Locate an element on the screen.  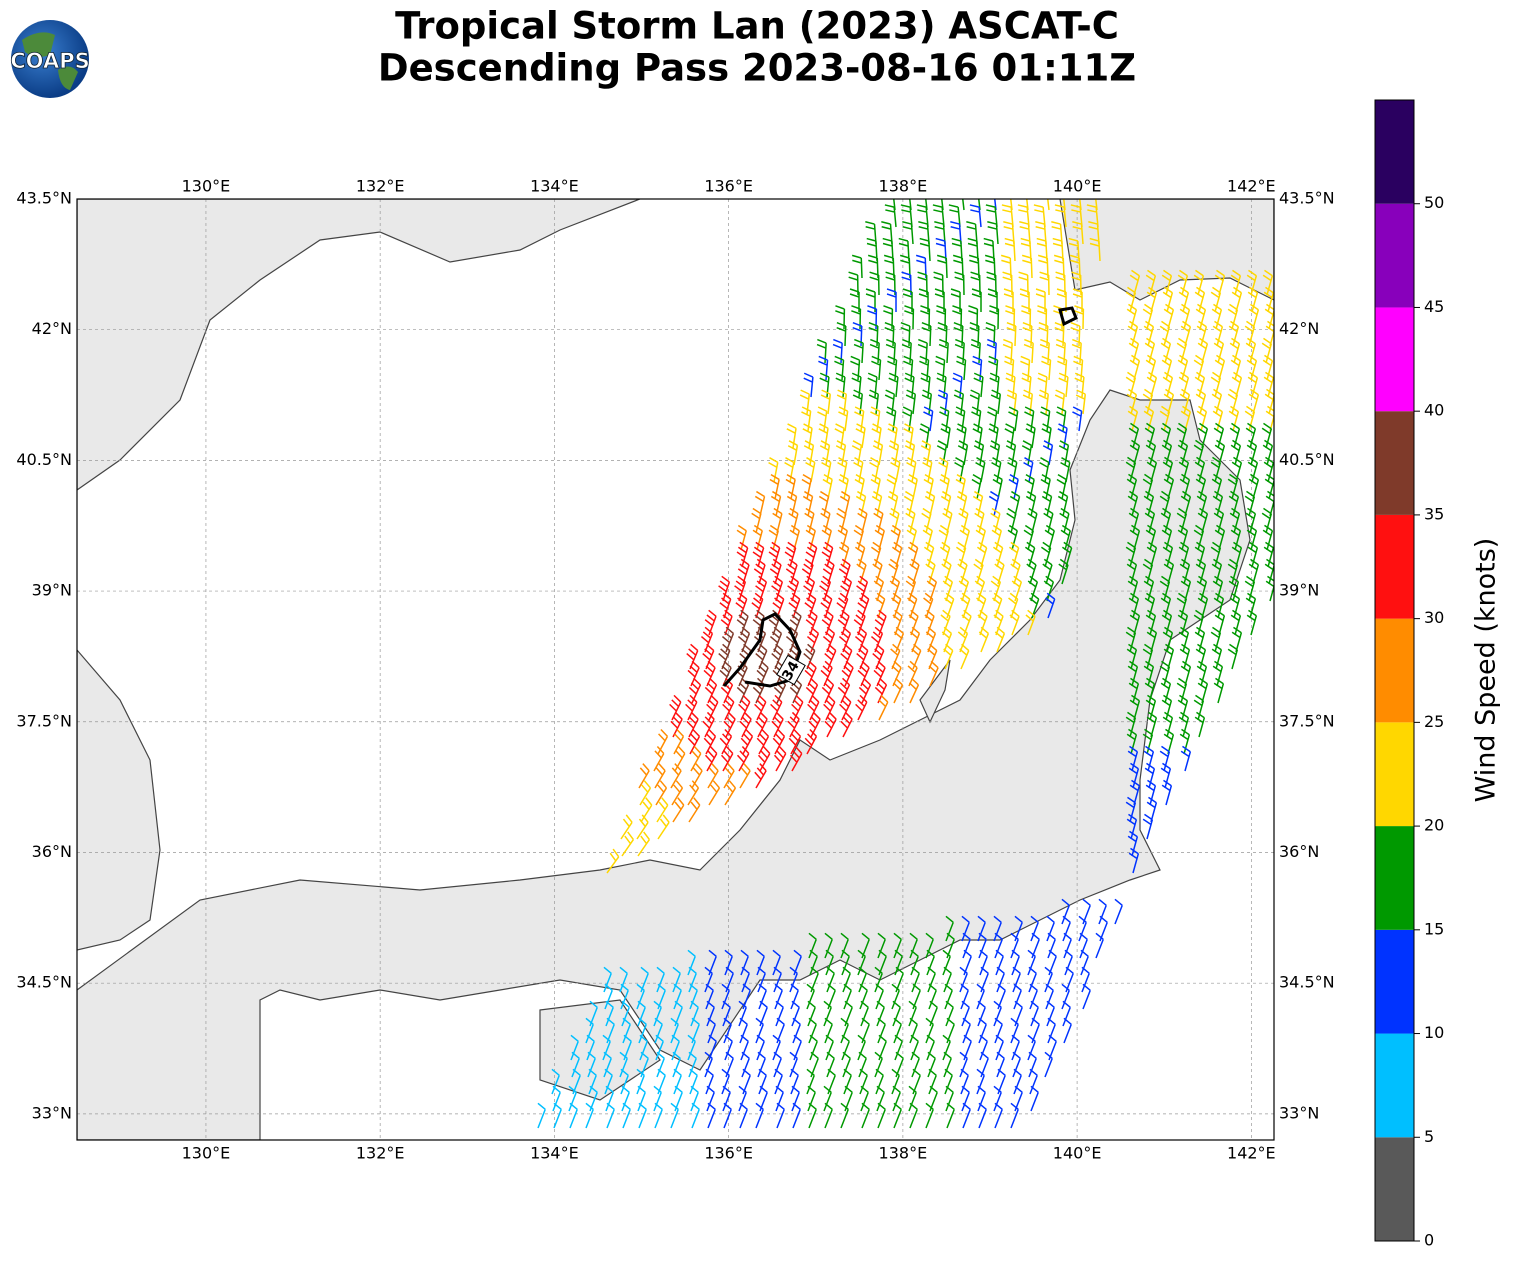
colorbar-tick-label: 20 is located at coordinates (1434, 825).